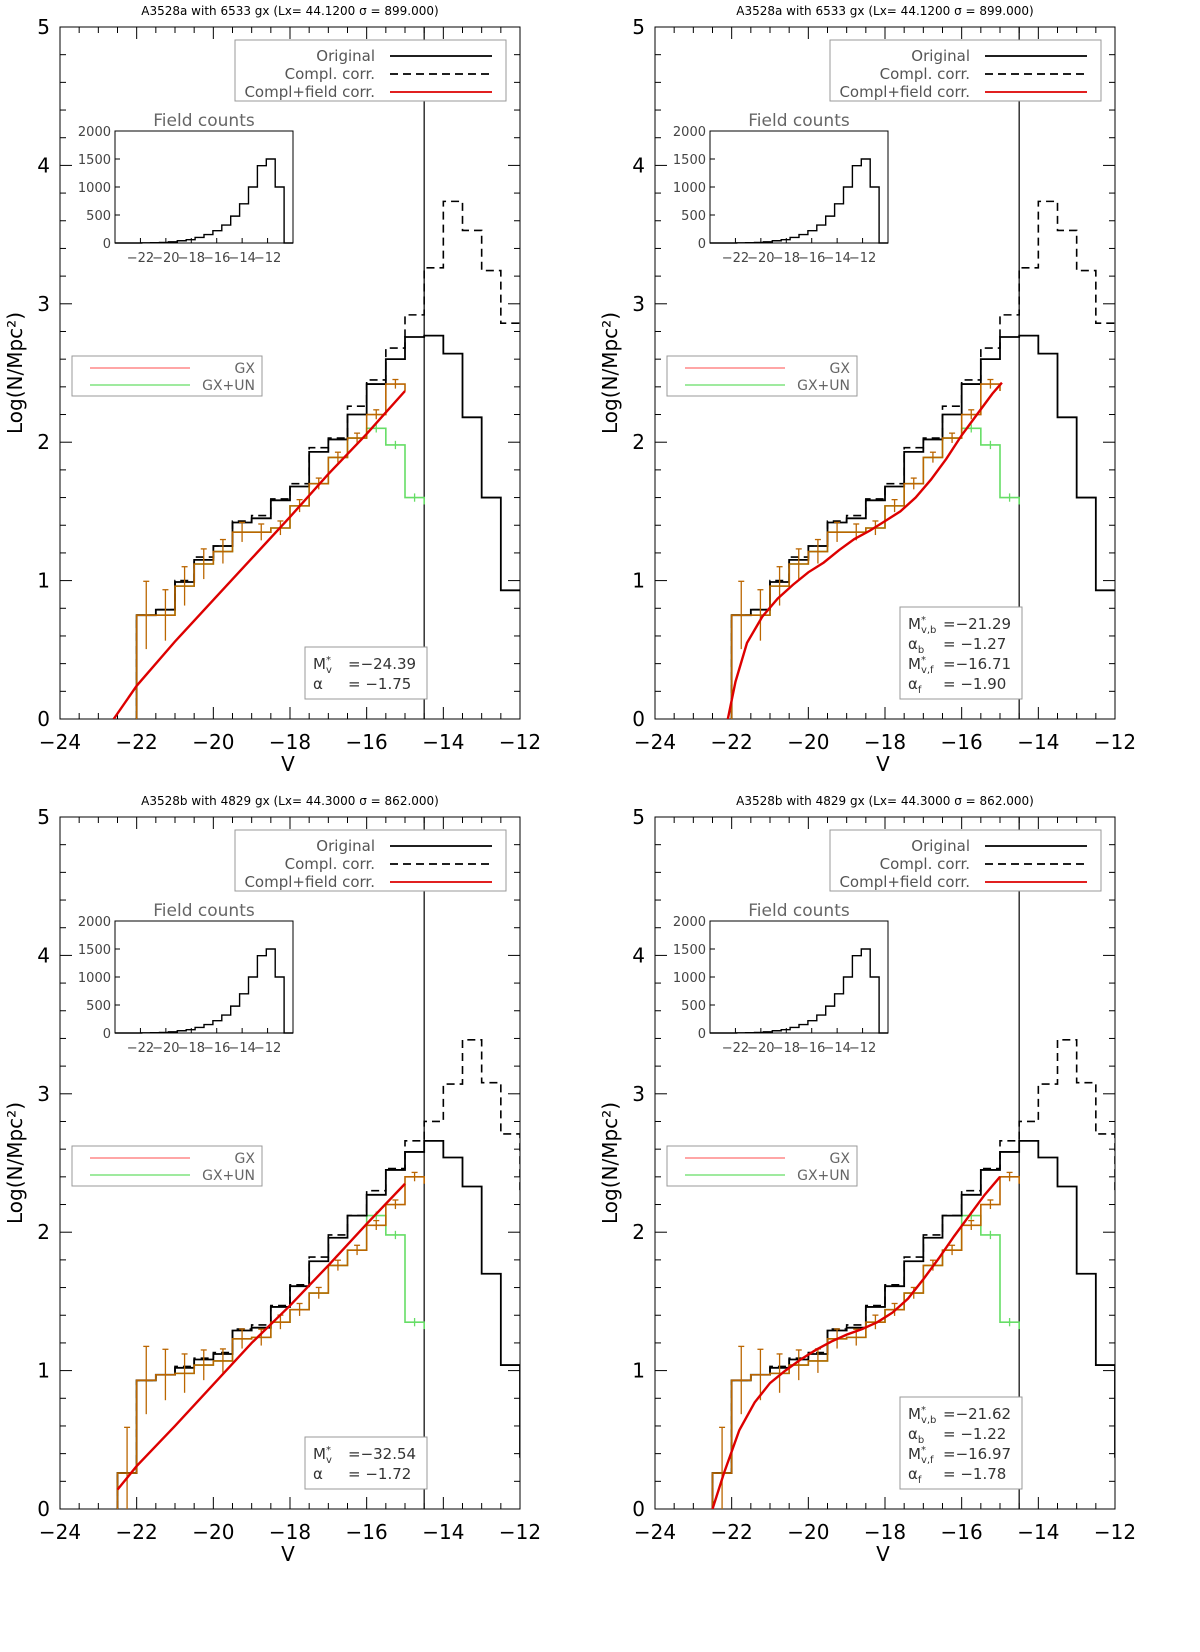 The height and width of the screenshot is (1652, 1200). I want to click on param-value: = −1.27, so click(974, 644).